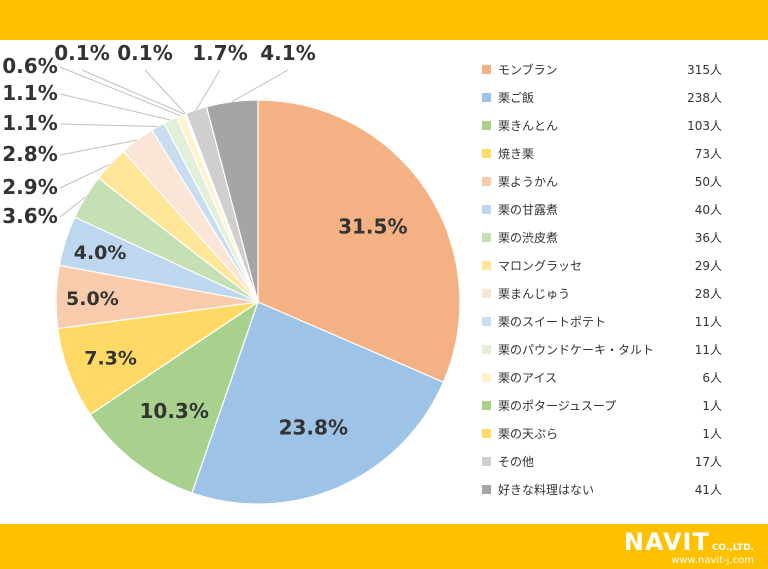 This screenshot has width=768, height=569. I want to click on legend-item: 栗の天ぷら 1人, so click(602, 434).